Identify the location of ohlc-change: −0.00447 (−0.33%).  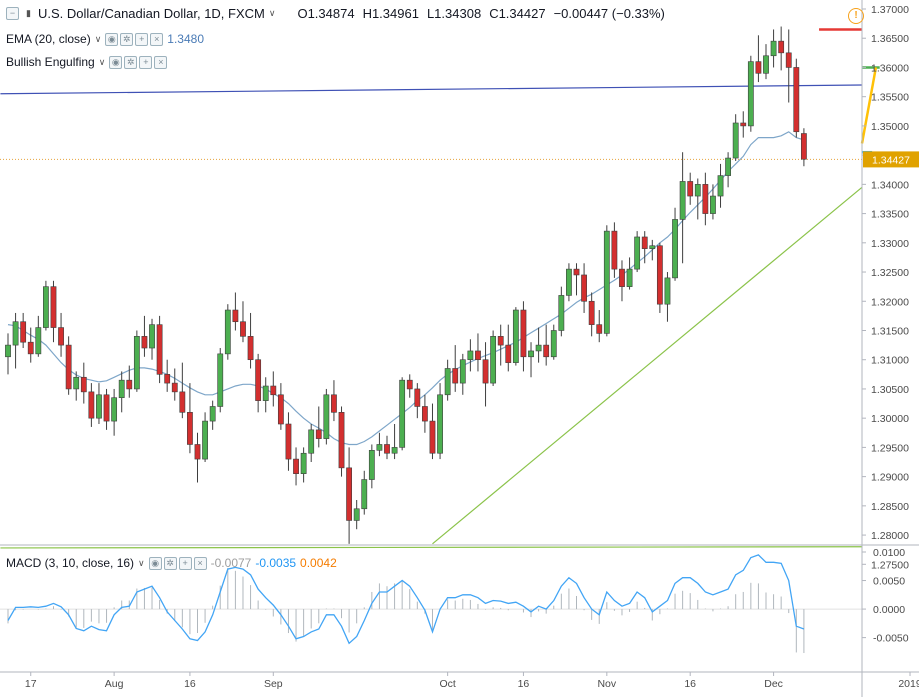
(609, 13).